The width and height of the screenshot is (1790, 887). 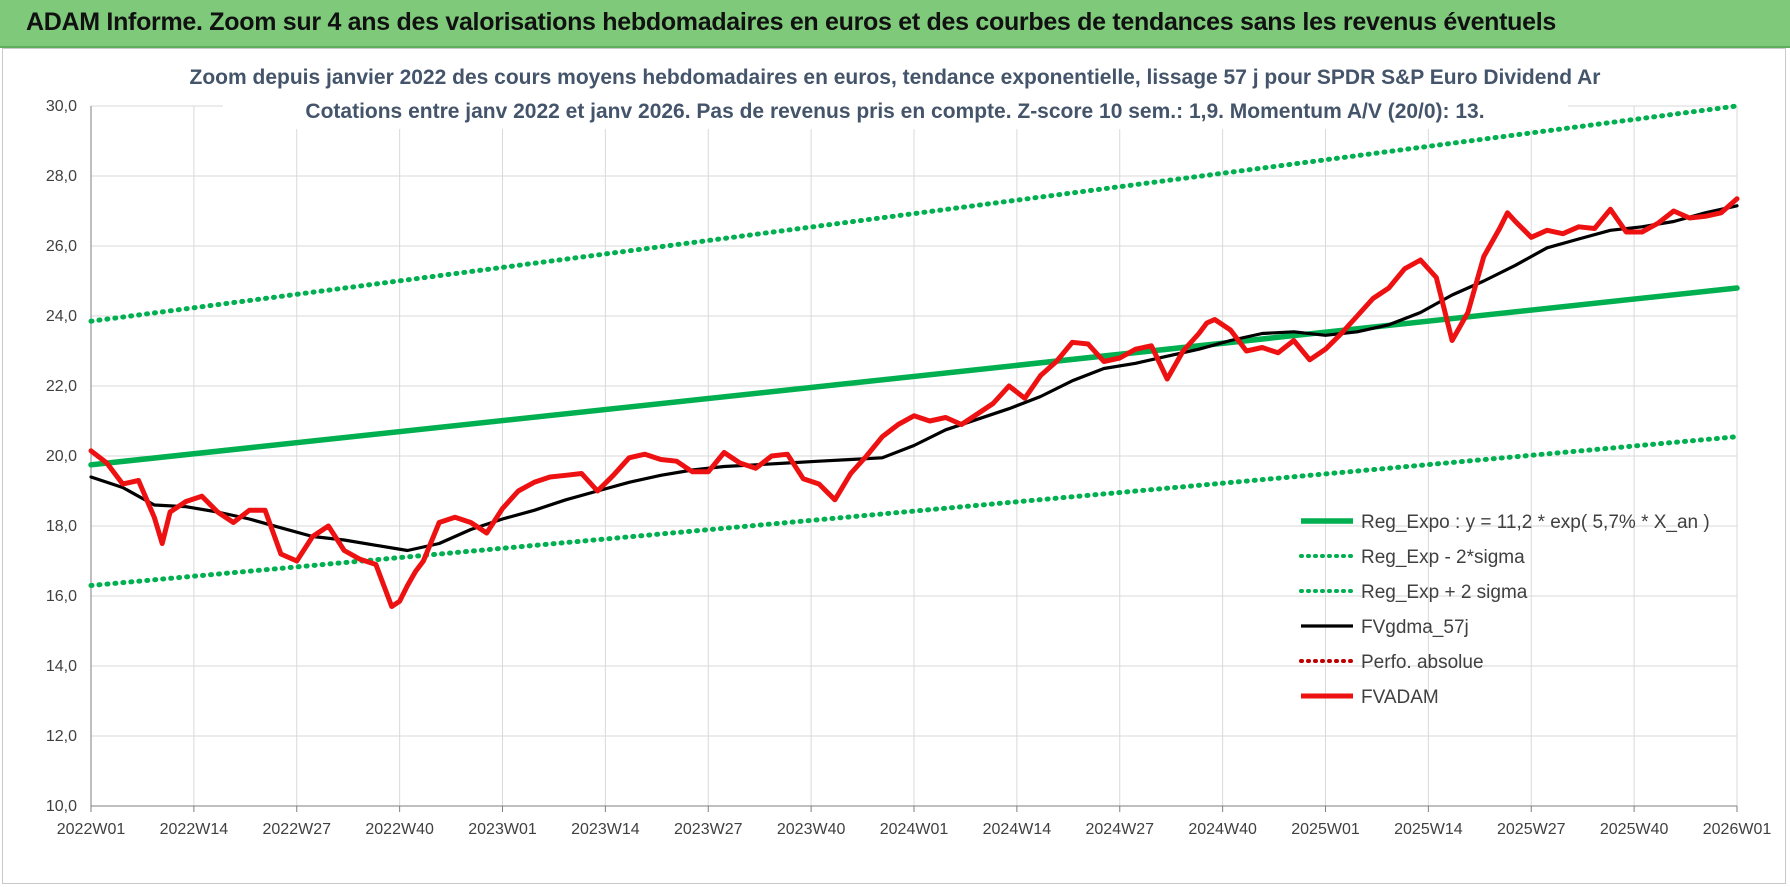 I want to click on x-tick-label: 2025W01, so click(x=1325, y=829).